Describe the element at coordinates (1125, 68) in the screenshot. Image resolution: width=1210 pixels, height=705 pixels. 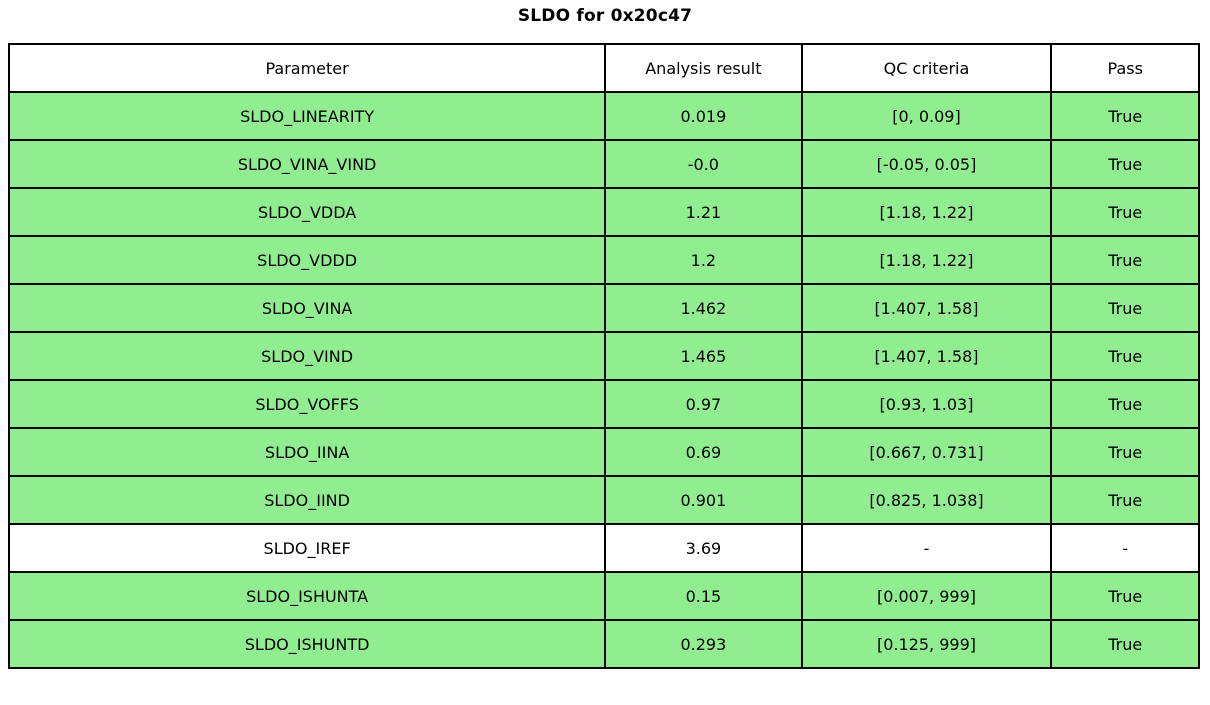
I see `header-pass: Pass` at that location.